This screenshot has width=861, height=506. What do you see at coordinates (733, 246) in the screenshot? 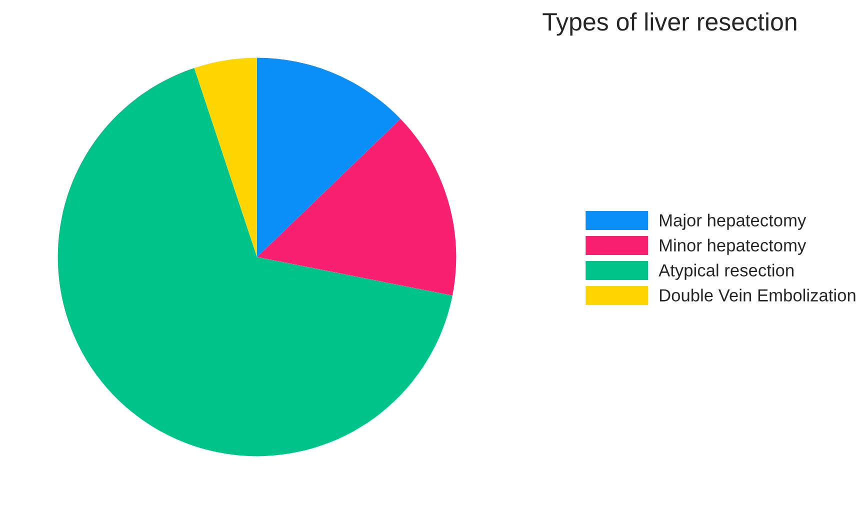
I see `legend-label: Minor hepatectomy` at bounding box center [733, 246].